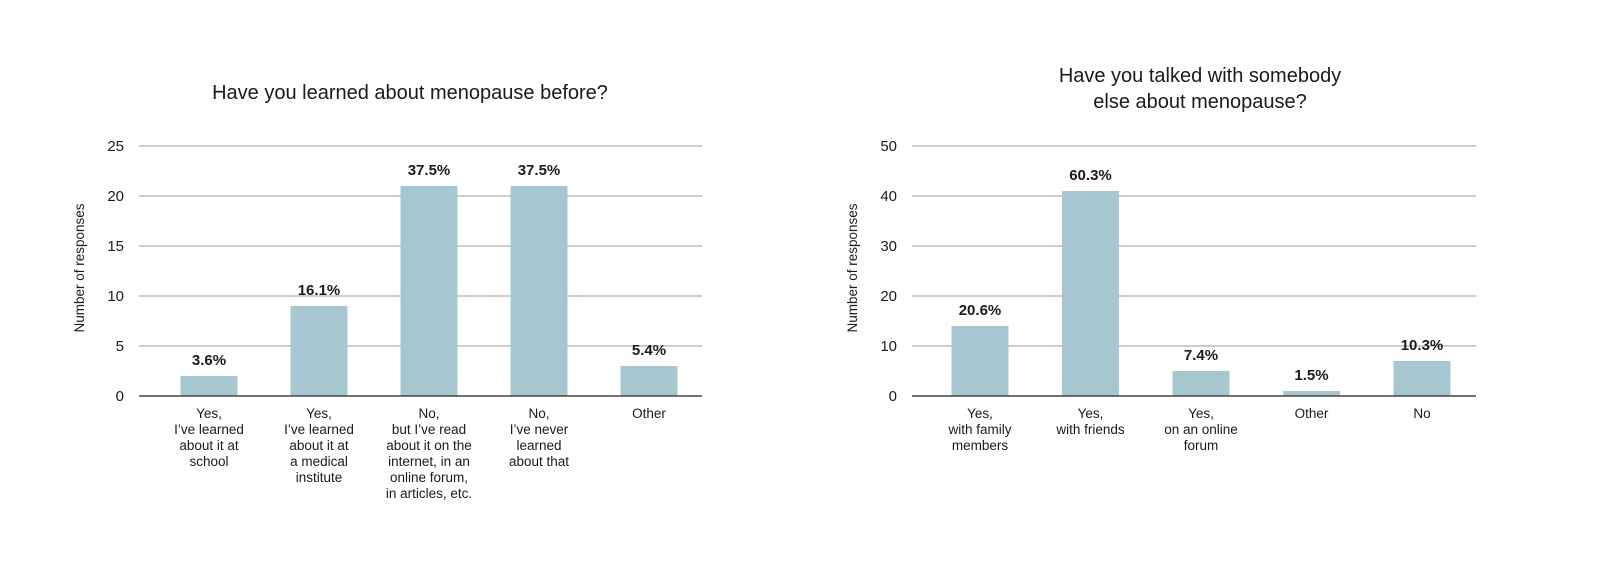 This screenshot has height=582, width=1600. I want to click on x-category-label: No, I’ve never learned about that, so click(539, 437).